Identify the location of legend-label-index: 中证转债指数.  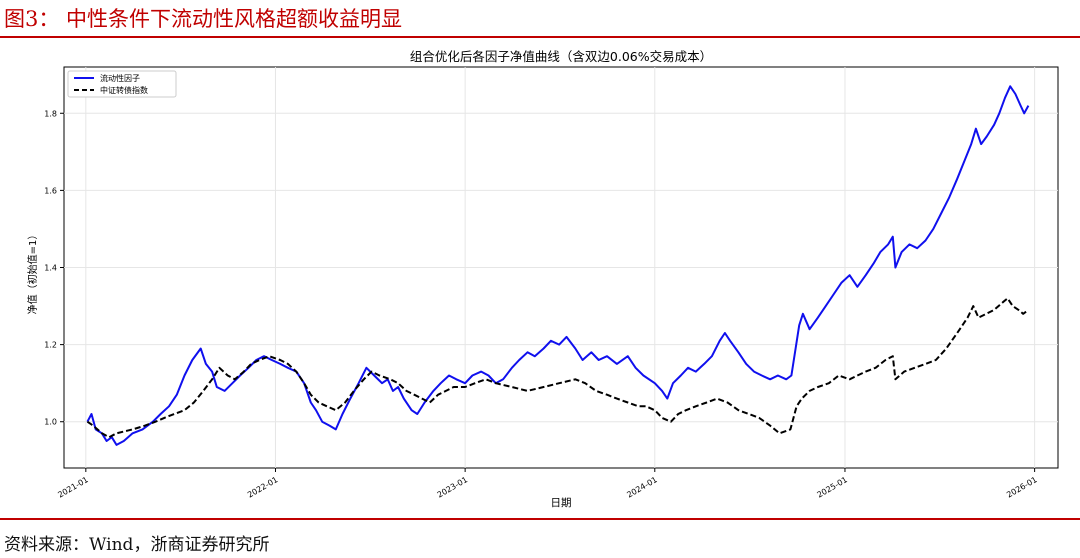
(124, 90).